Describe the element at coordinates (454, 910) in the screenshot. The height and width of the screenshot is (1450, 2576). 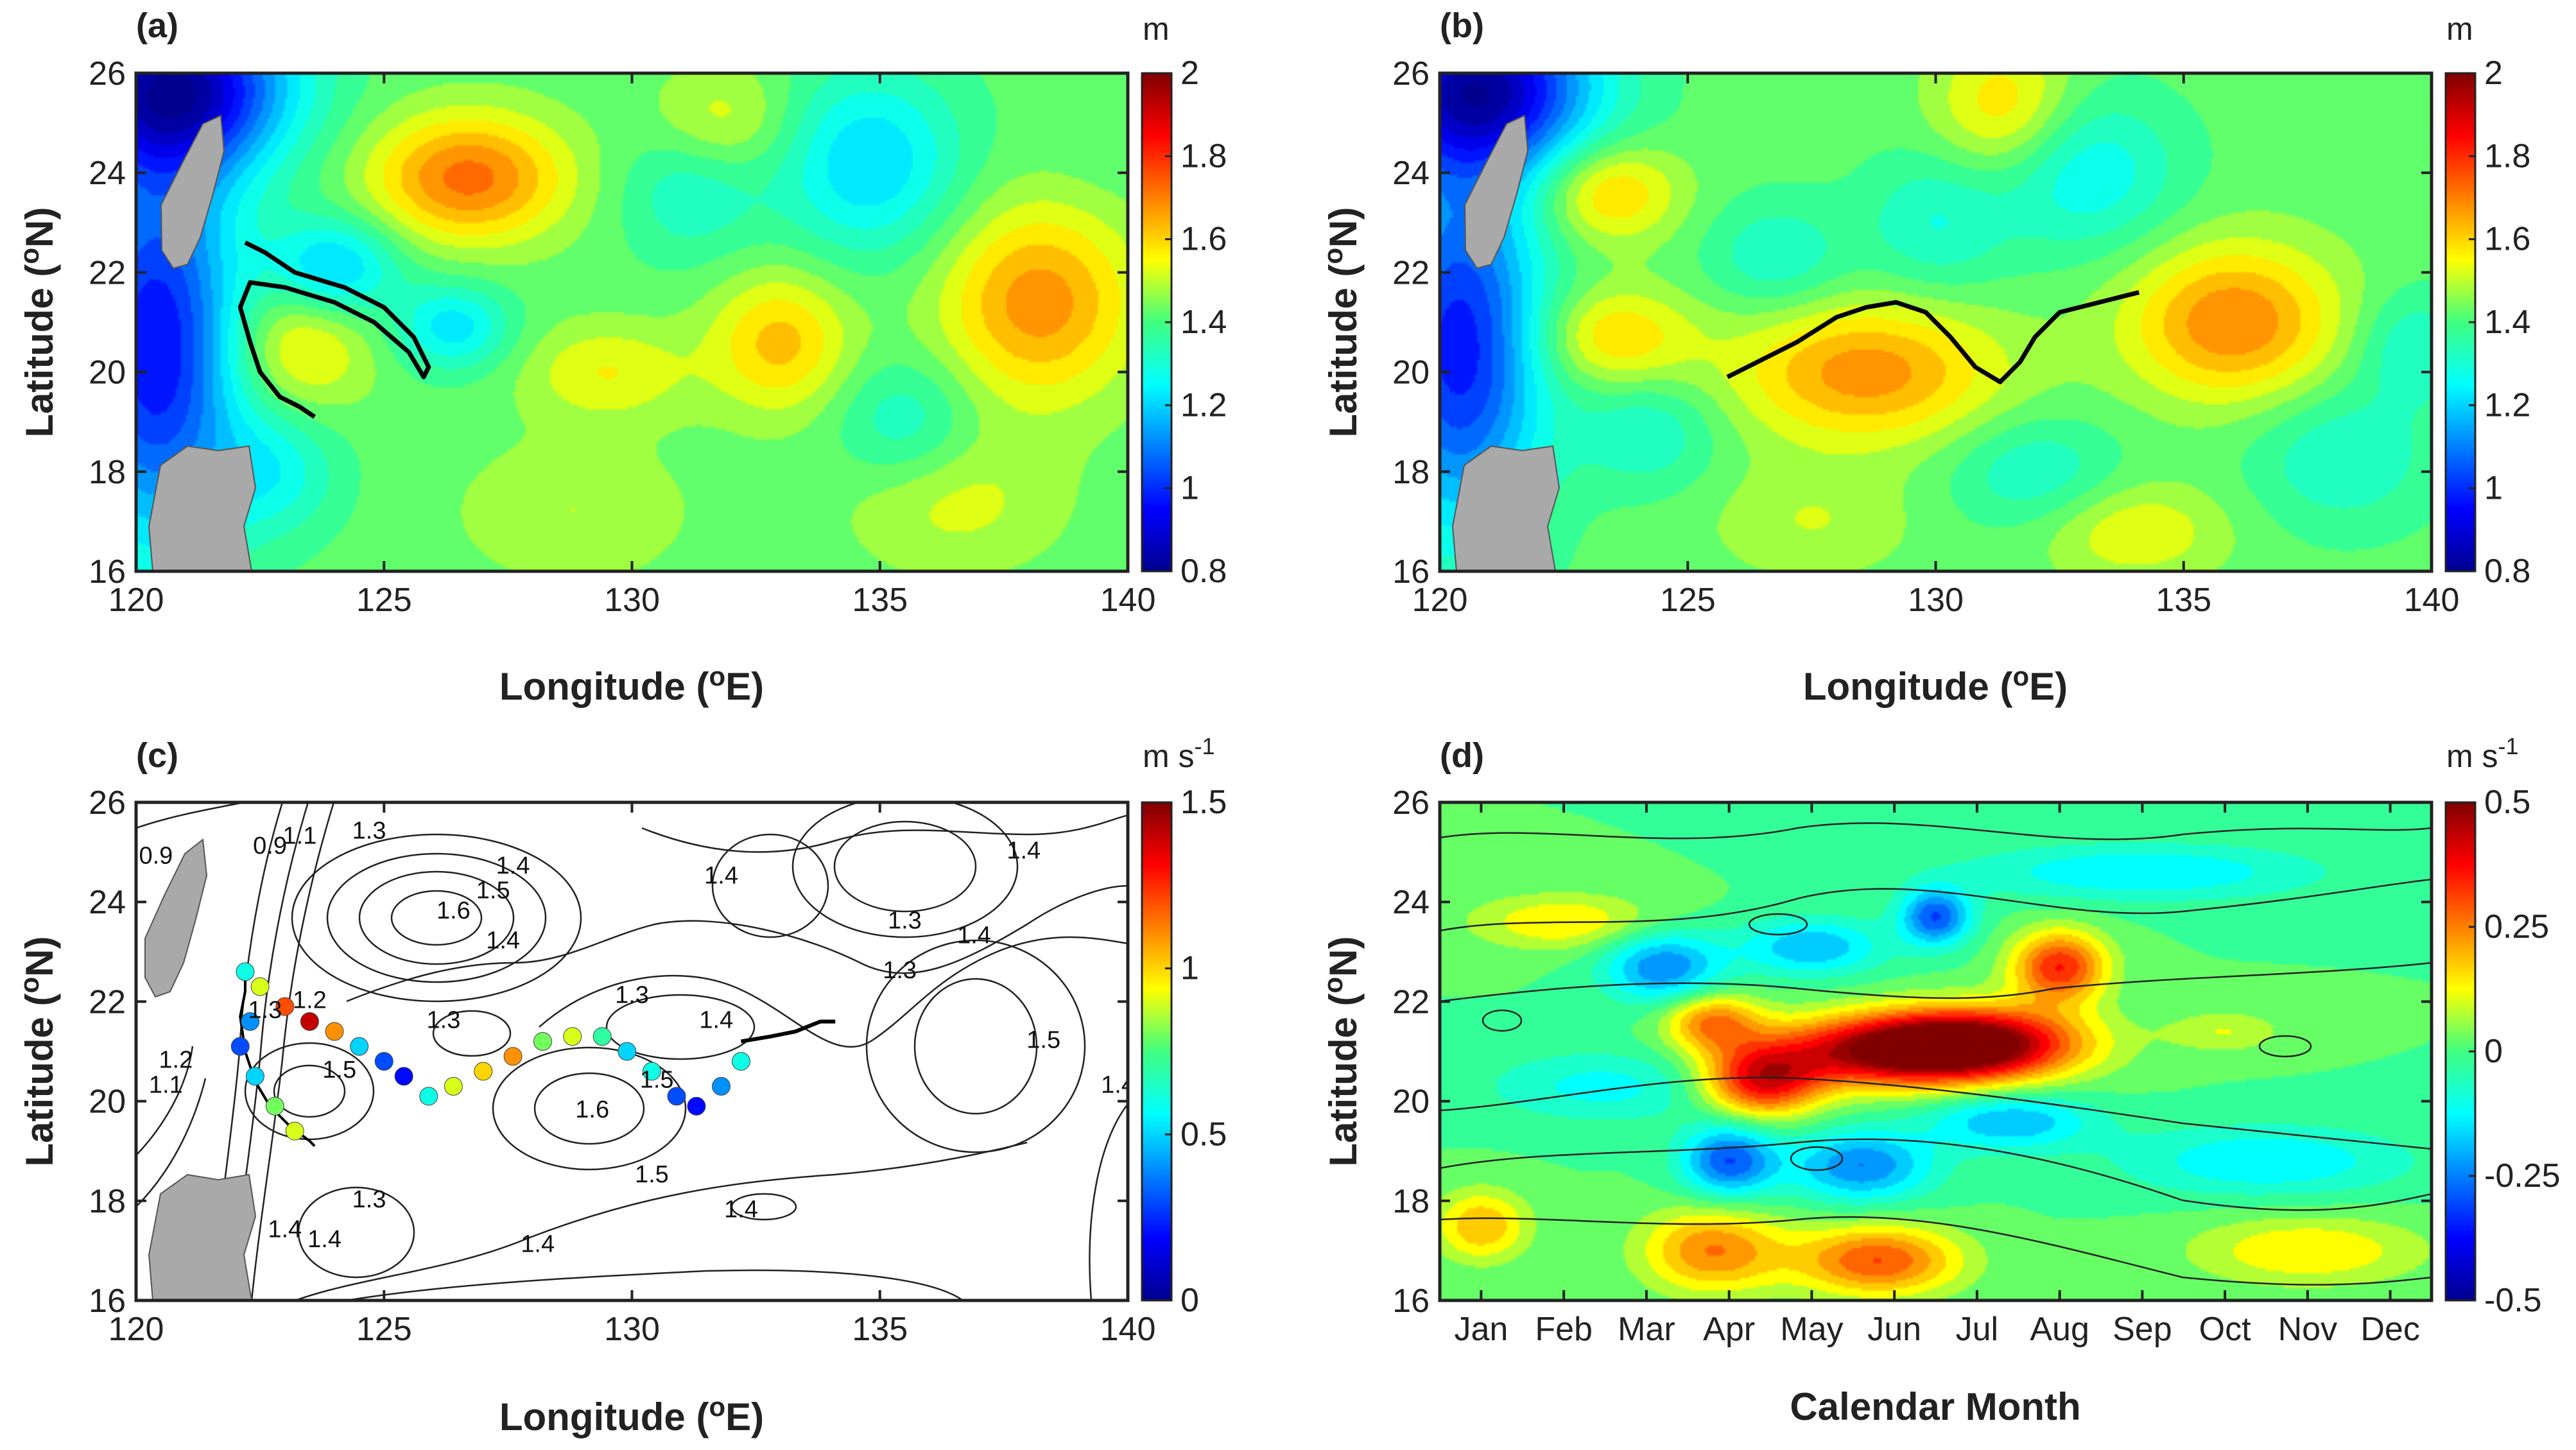
I see `contour-label: 1.6` at that location.